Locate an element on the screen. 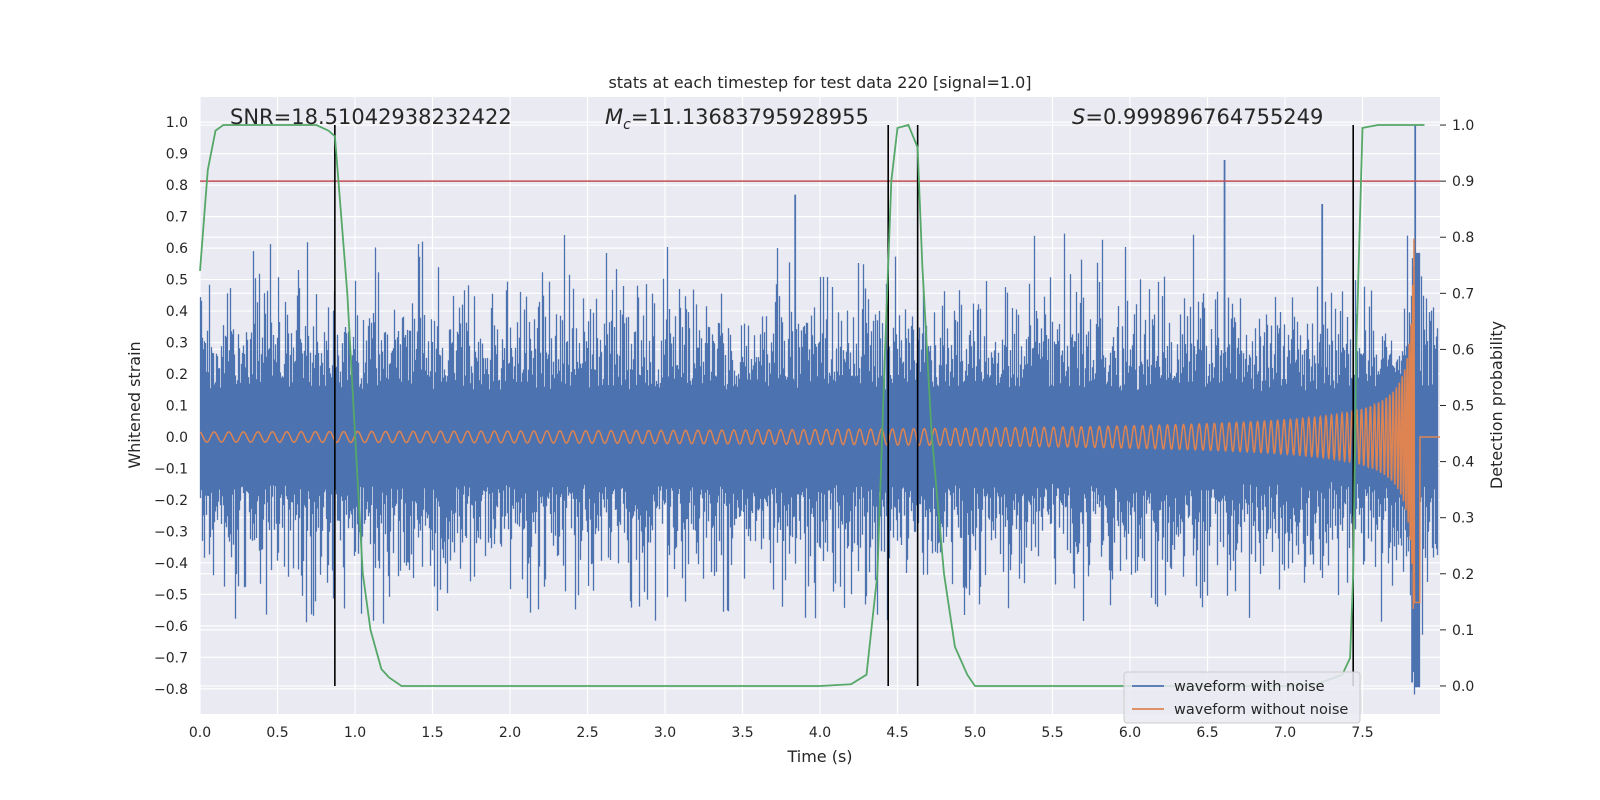 Image resolution: width=1600 pixels, height=800 pixels. y-tick-label-left: 0.5 is located at coordinates (177, 281).